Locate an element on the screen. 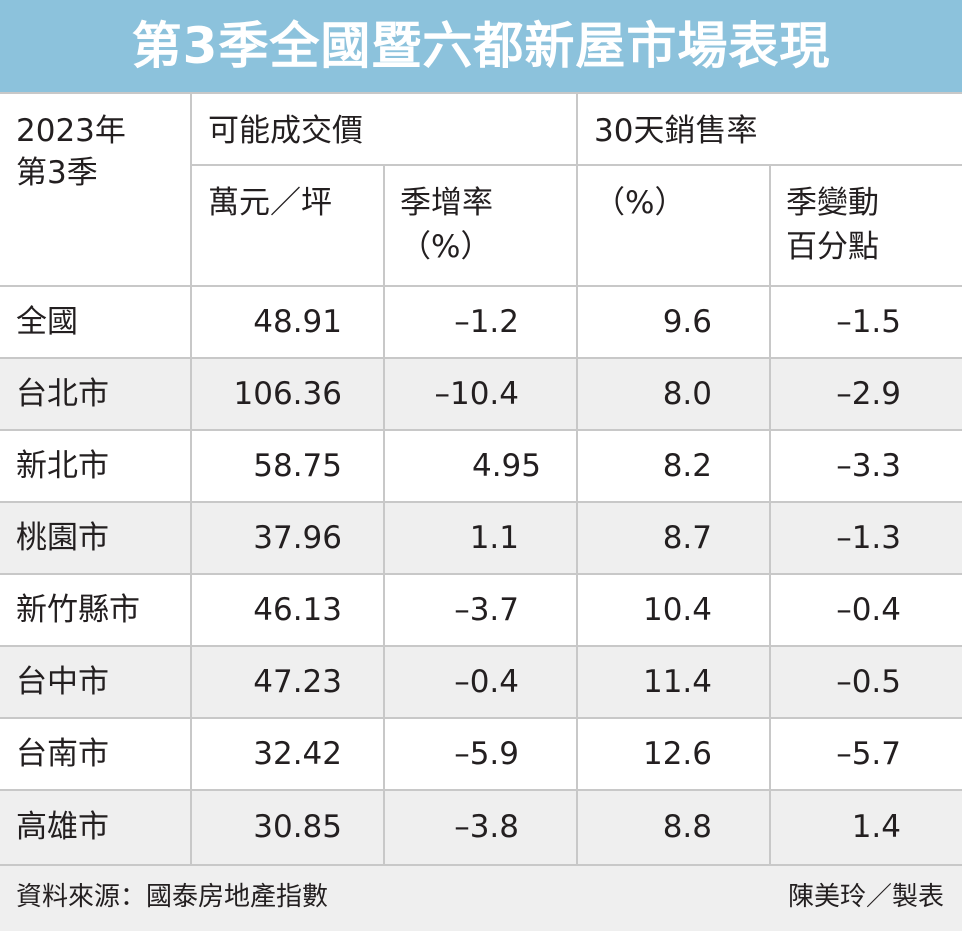 The image size is (962, 931). sales-change-value: –2.9 is located at coordinates (868, 394).